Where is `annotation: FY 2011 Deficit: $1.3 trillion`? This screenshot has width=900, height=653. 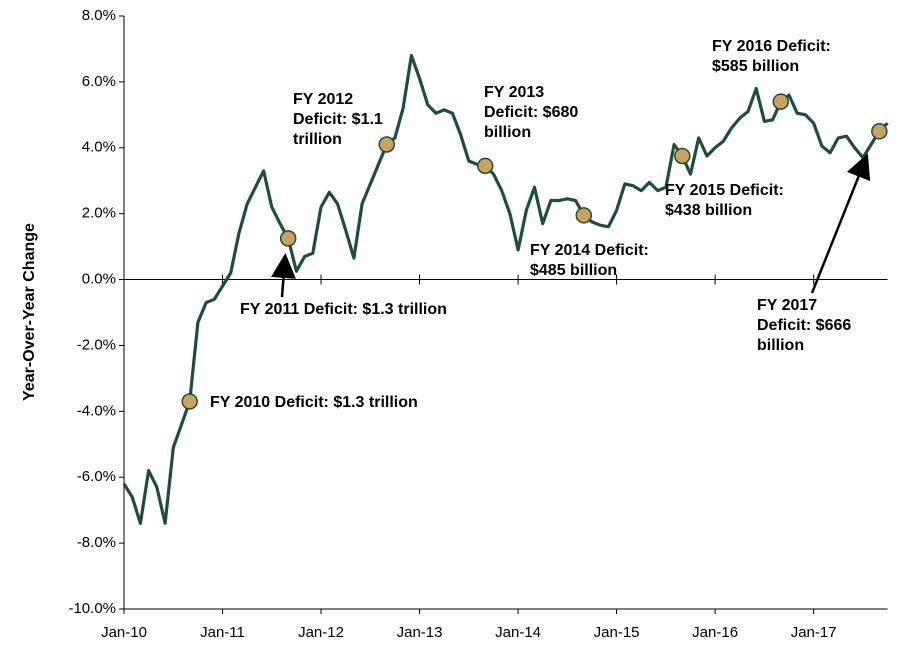
annotation: FY 2011 Deficit: $1.3 trillion is located at coordinates (343, 309).